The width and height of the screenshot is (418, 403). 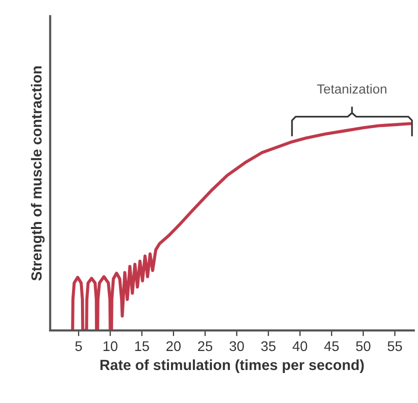 What do you see at coordinates (173, 346) in the screenshot?
I see `x-tick-label: 20` at bounding box center [173, 346].